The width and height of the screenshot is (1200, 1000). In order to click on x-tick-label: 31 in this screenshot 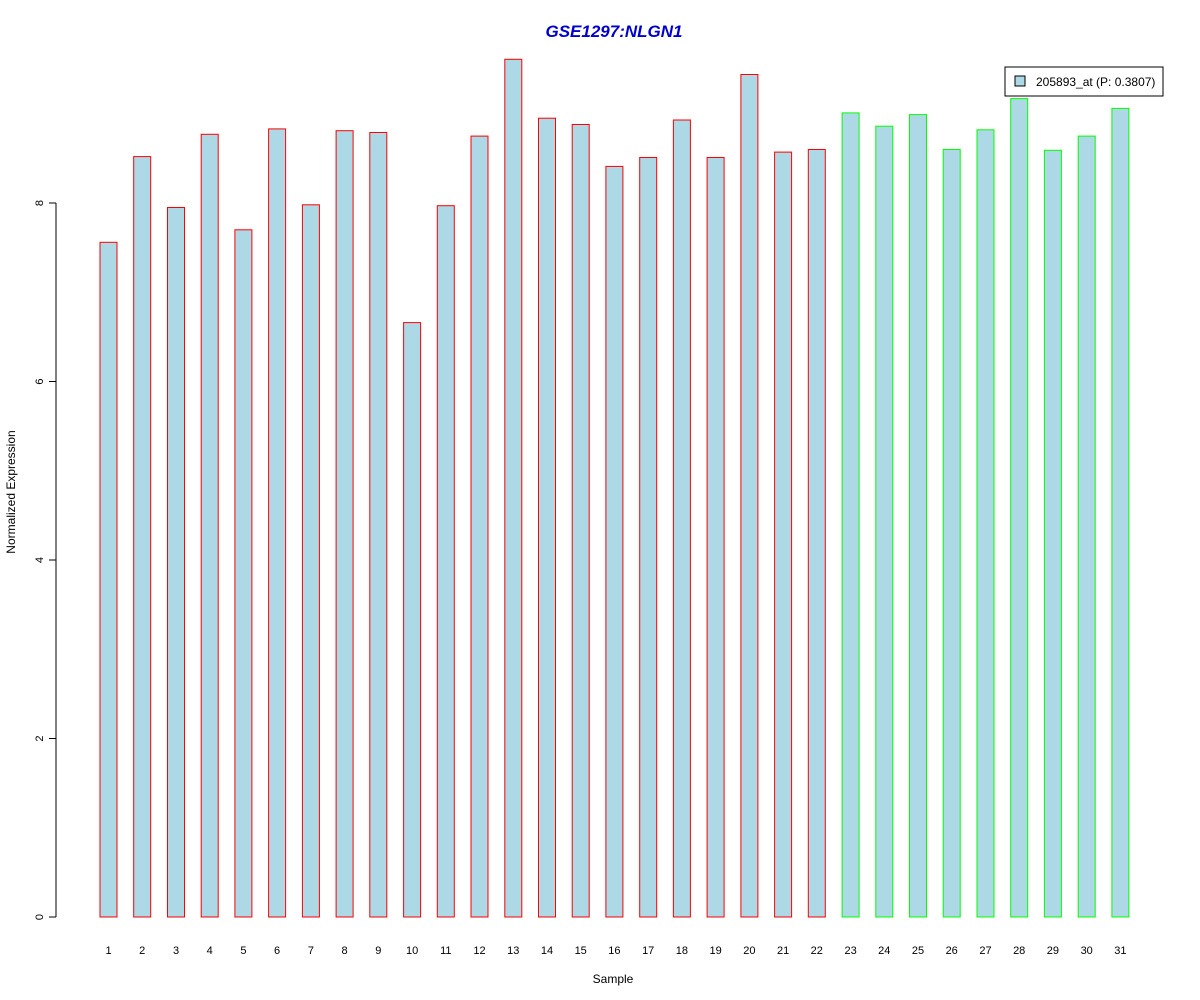, I will do `click(1120, 951)`.